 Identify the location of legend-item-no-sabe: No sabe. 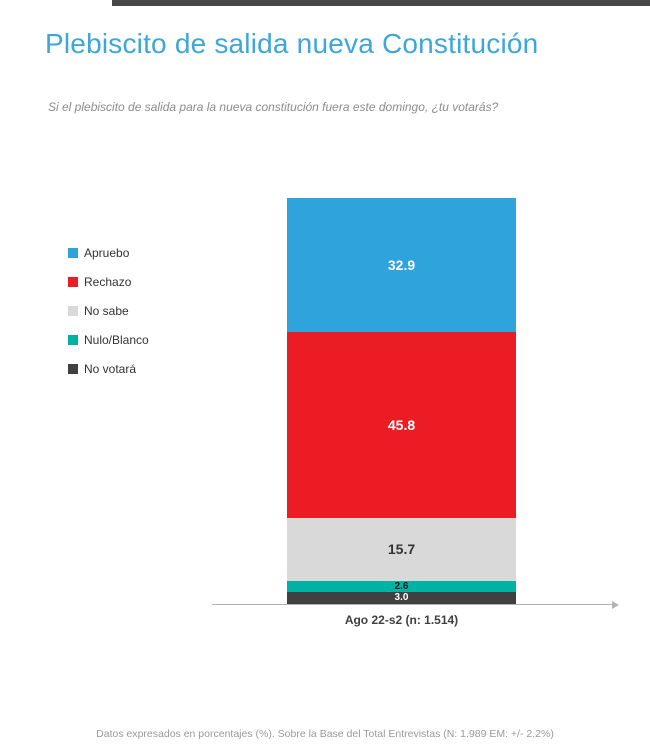
(108, 310).